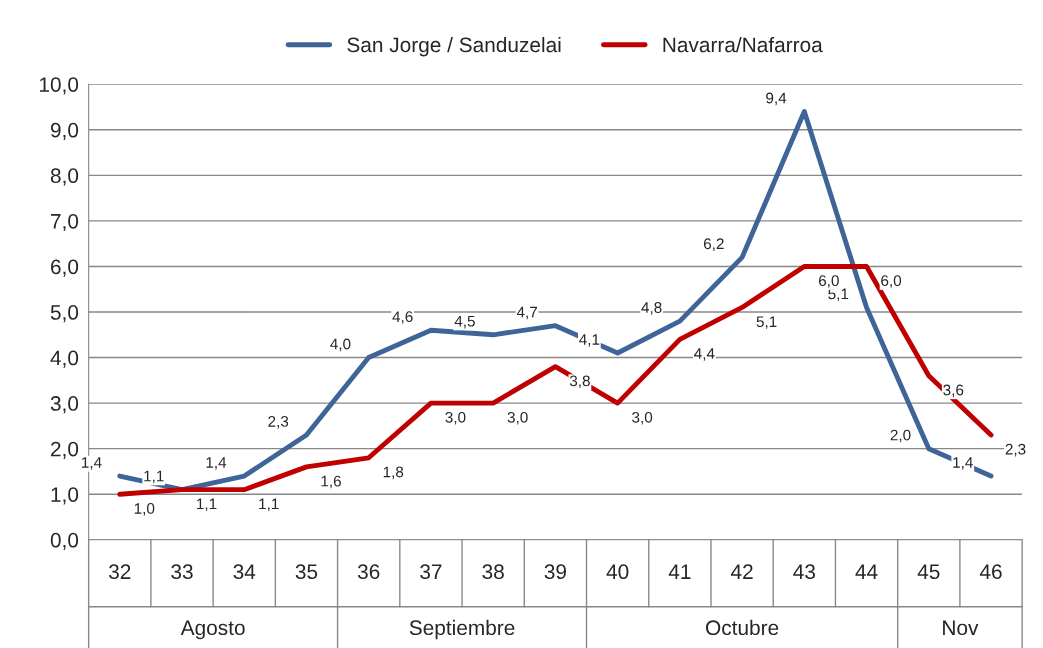 The height and width of the screenshot is (648, 1043). What do you see at coordinates (64, 314) in the screenshot?
I see `y-tick-label: 5,0` at bounding box center [64, 314].